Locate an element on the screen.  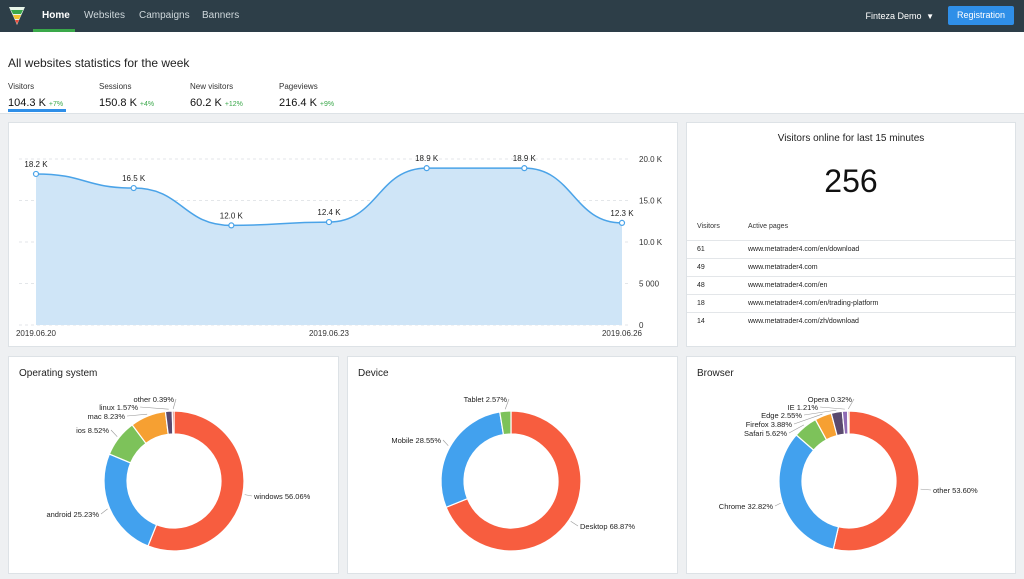
device-donut-chart: Desktop 68.87% Mobile 28.55% Tablet 2.57% is located at coordinates (512, 465).